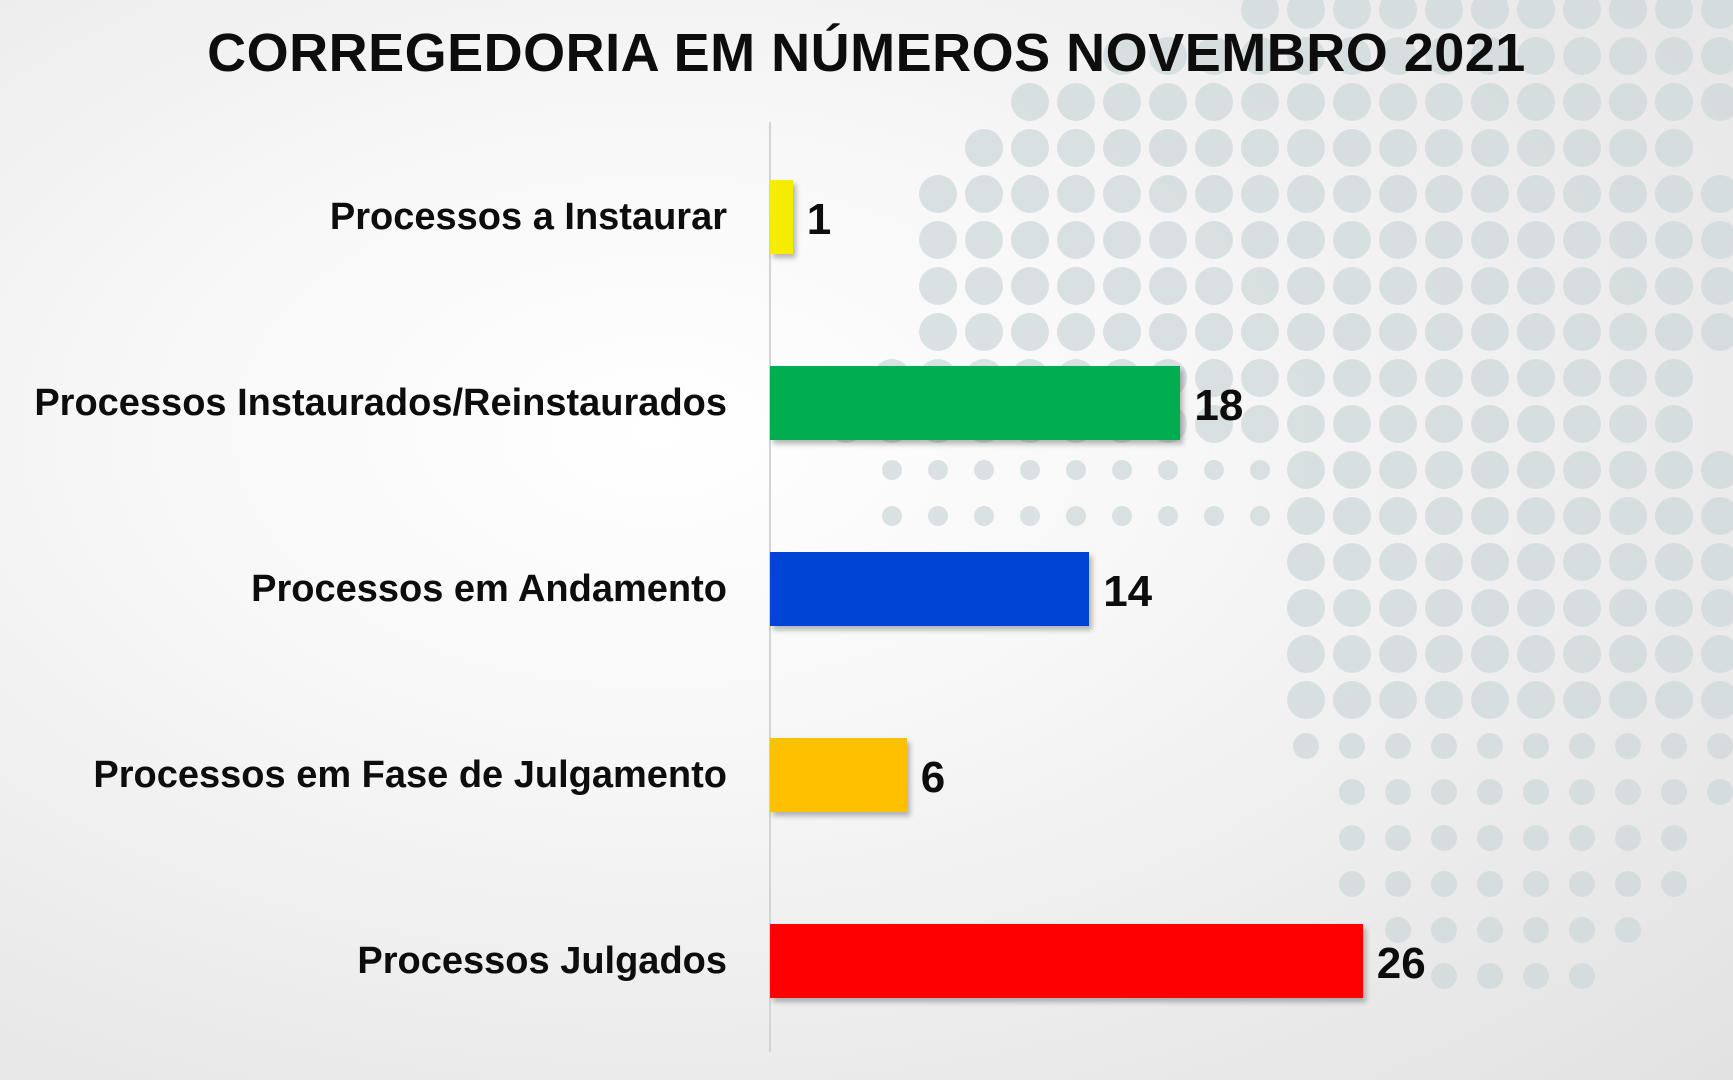  I want to click on data-label: 14, so click(1128, 591).